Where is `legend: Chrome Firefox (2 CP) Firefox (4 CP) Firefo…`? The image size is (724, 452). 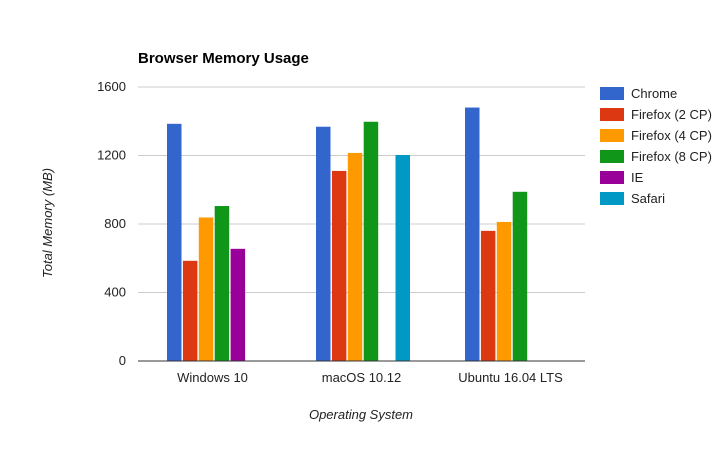
legend: Chrome Firefox (2 CP) Firefox (4 CP) Firefo… is located at coordinates (656, 146).